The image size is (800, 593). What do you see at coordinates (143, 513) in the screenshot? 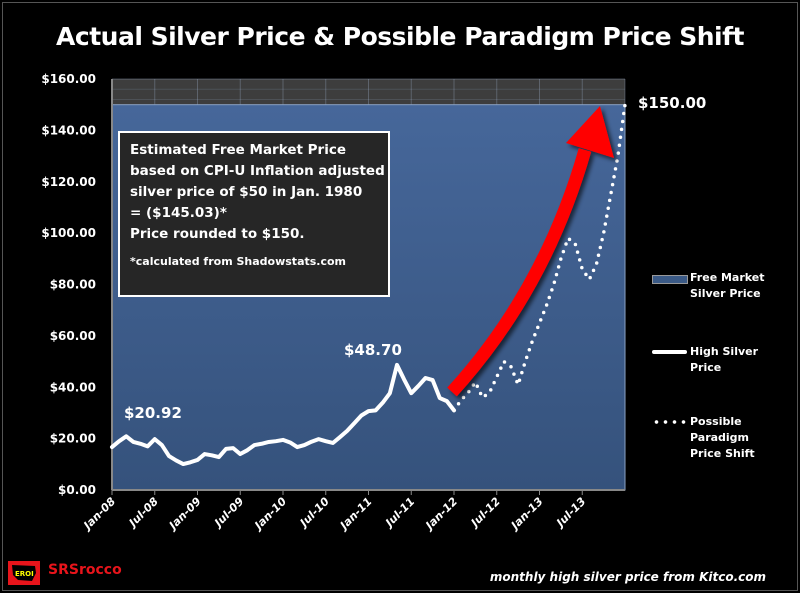
I see `x-tick-label: Jul-08` at bounding box center [143, 513].